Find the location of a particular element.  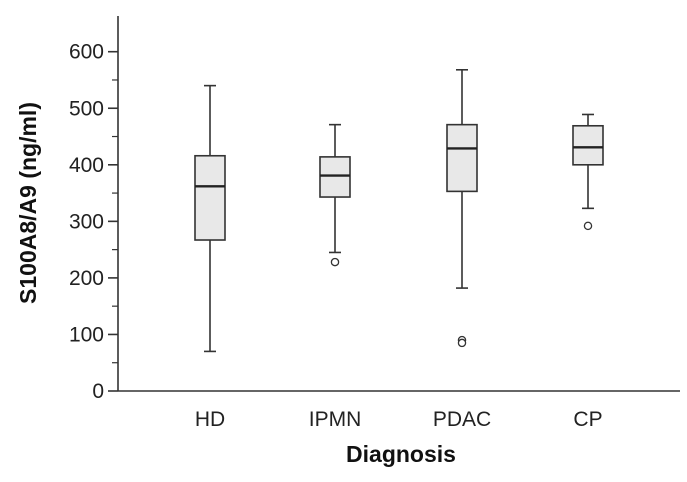

box-ipmn is located at coordinates (335, 195).